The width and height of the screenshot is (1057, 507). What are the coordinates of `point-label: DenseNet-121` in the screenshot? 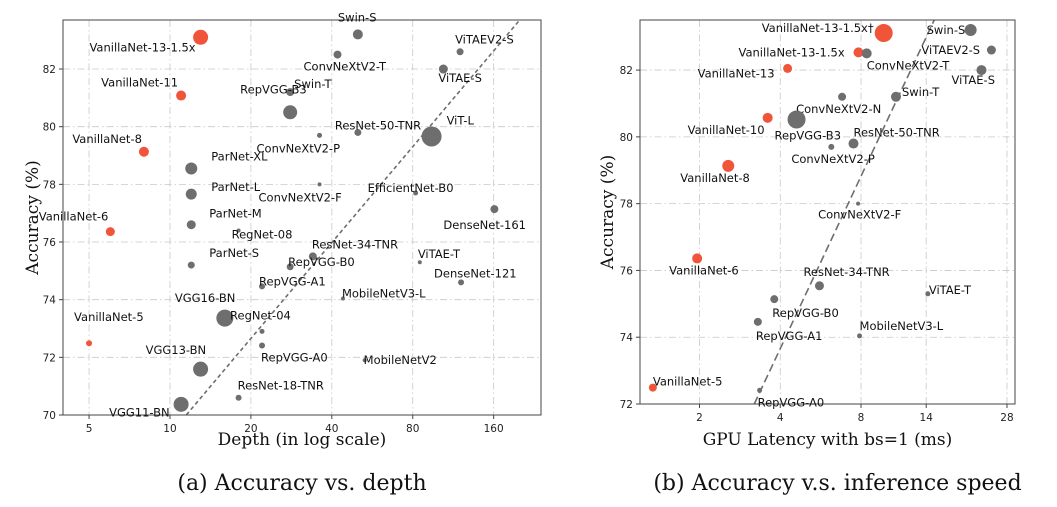 It's located at (475, 273).